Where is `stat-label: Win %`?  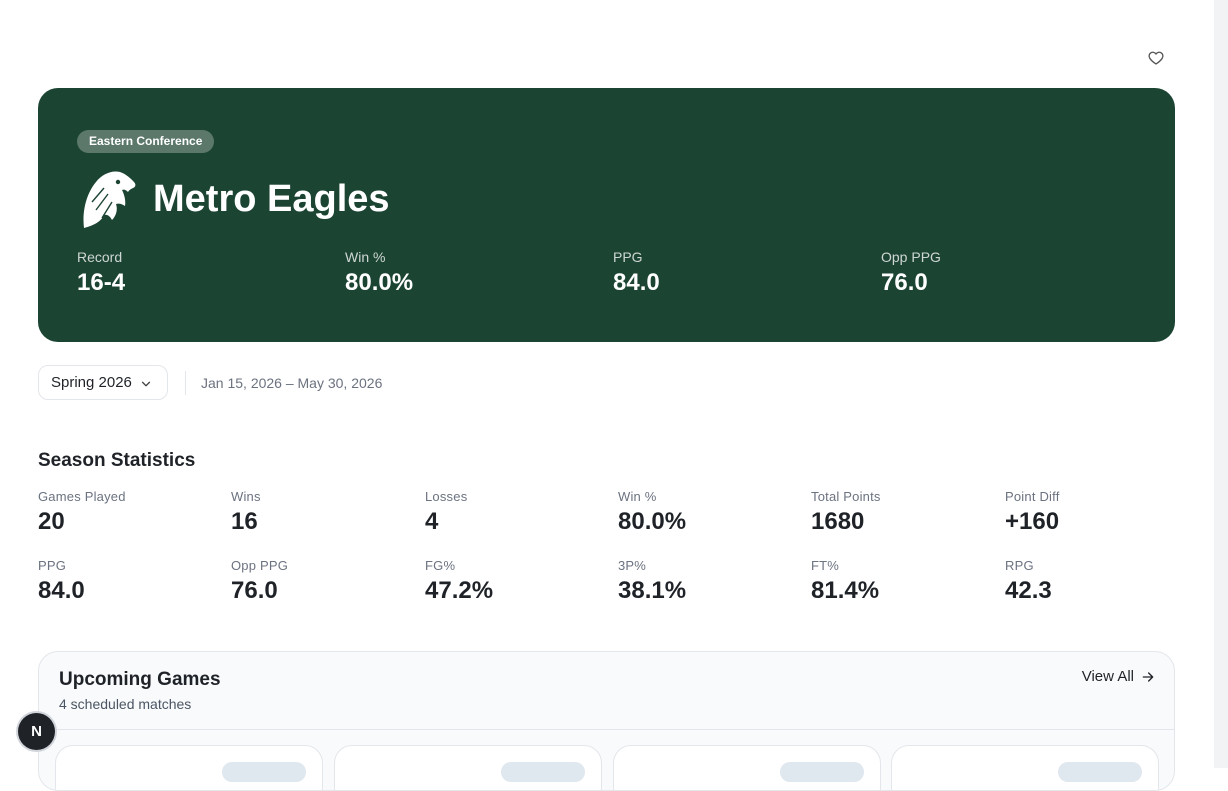 stat-label: Win % is located at coordinates (637, 496).